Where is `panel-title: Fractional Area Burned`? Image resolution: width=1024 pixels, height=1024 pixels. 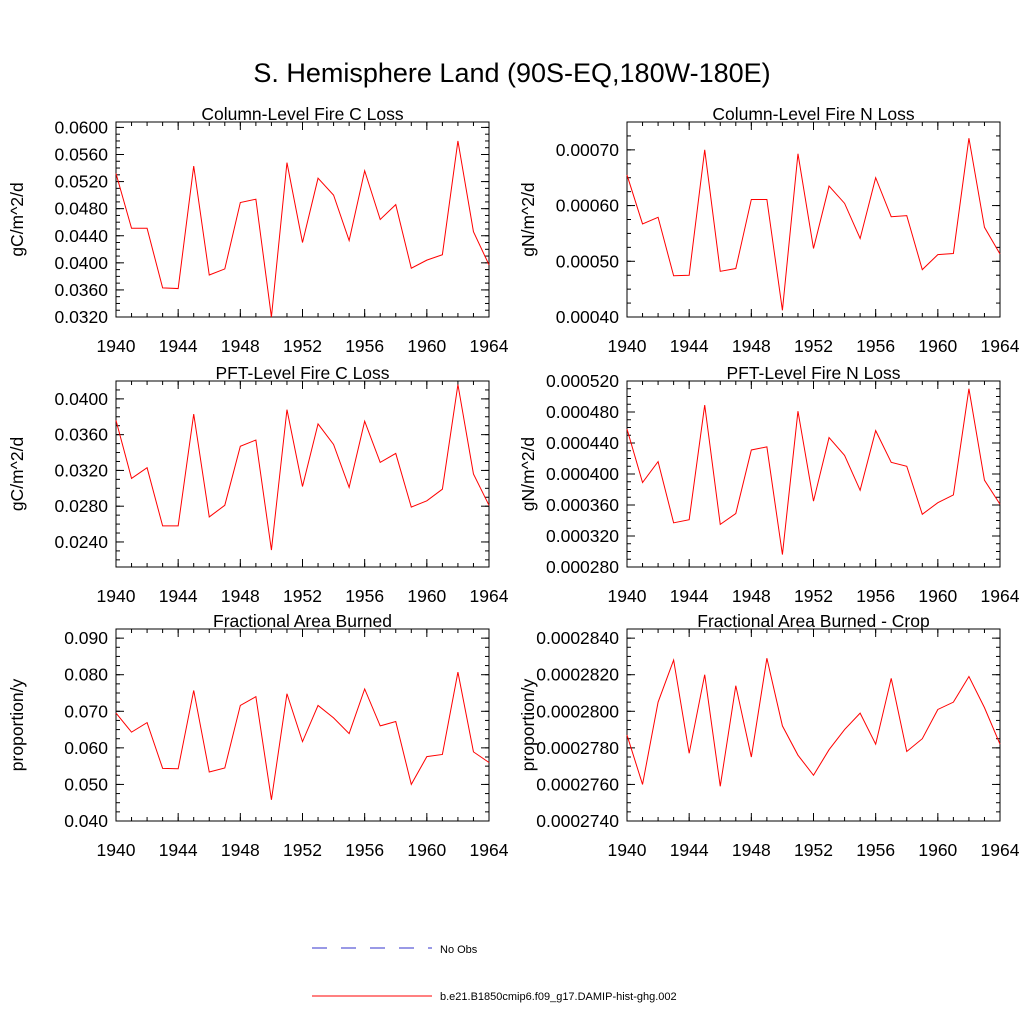 panel-title: Fractional Area Burned is located at coordinates (302, 621).